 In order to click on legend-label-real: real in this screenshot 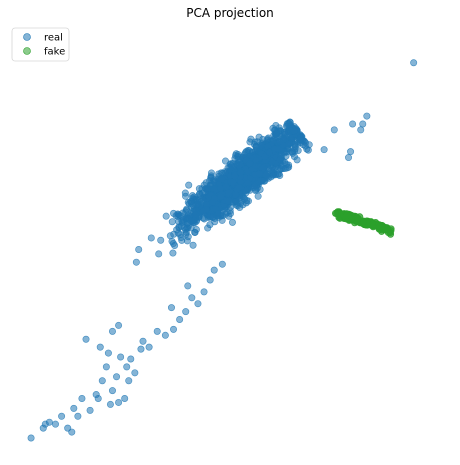, I will do `click(53, 38)`.